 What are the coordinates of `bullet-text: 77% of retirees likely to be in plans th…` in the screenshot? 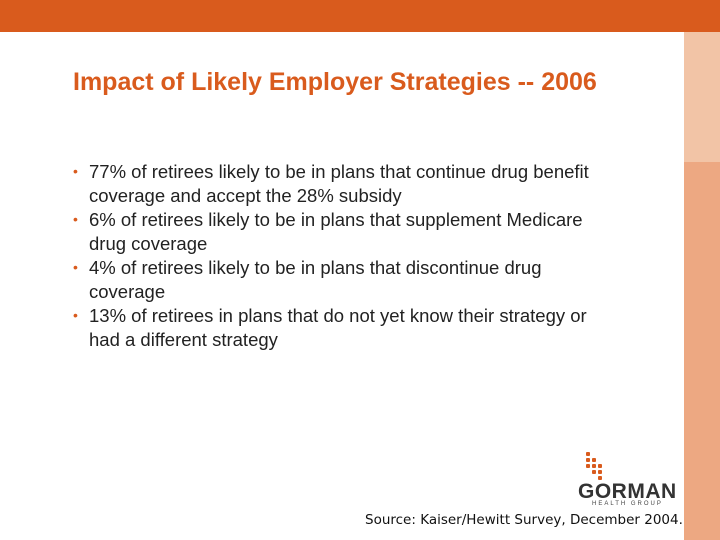 It's located at (339, 183).